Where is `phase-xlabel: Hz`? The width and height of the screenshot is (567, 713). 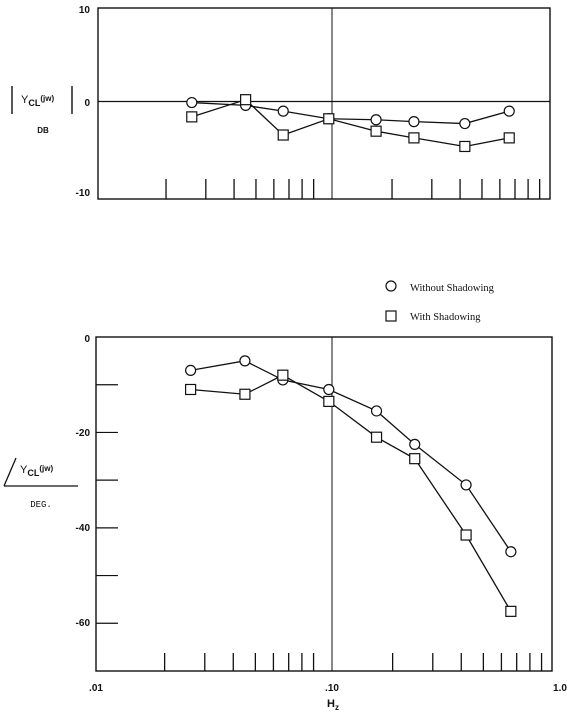 phase-xlabel: Hz is located at coordinates (333, 705).